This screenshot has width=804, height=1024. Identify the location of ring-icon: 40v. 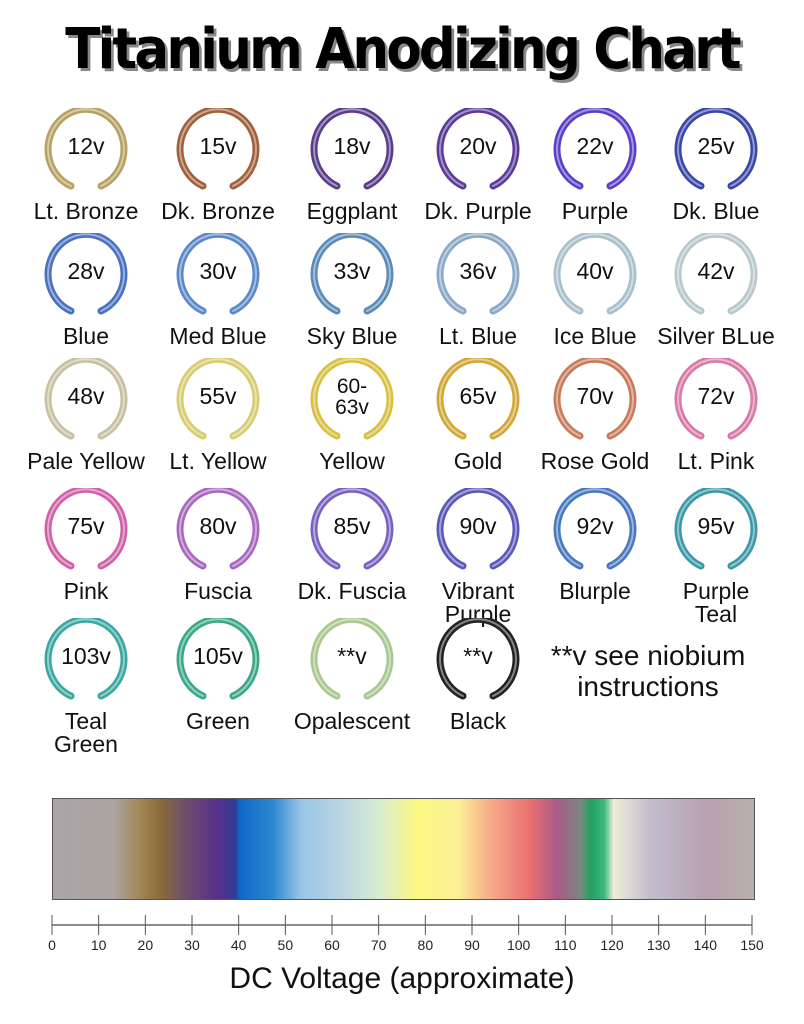
(595, 278).